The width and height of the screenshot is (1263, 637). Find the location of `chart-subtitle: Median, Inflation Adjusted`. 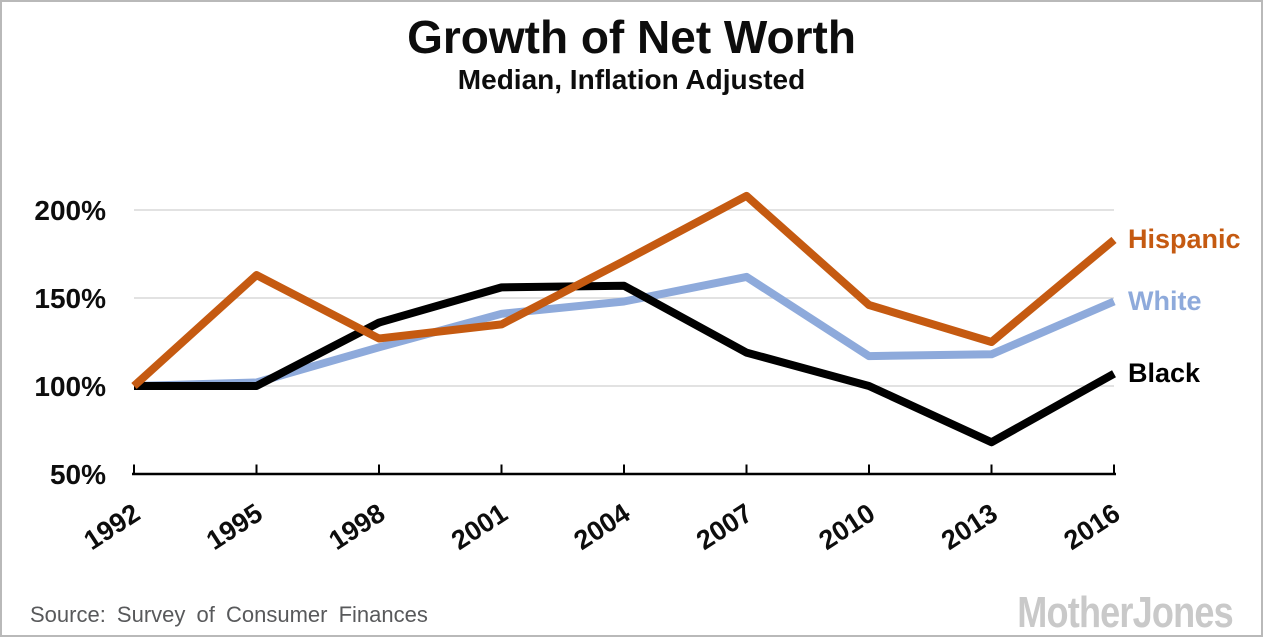

chart-subtitle: Median, Inflation Adjusted is located at coordinates (631, 79).